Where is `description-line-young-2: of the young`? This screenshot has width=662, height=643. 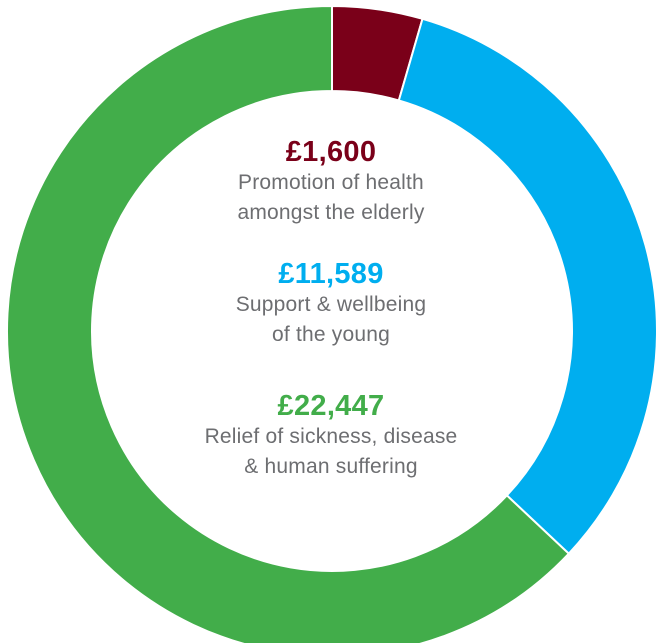 description-line-young-2: of the young is located at coordinates (331, 334).